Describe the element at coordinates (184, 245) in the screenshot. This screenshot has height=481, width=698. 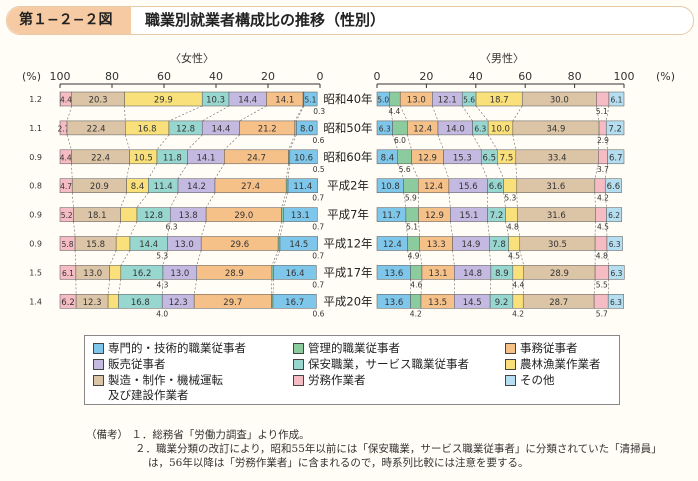
I see `female-bar-value: 13.0` at that location.